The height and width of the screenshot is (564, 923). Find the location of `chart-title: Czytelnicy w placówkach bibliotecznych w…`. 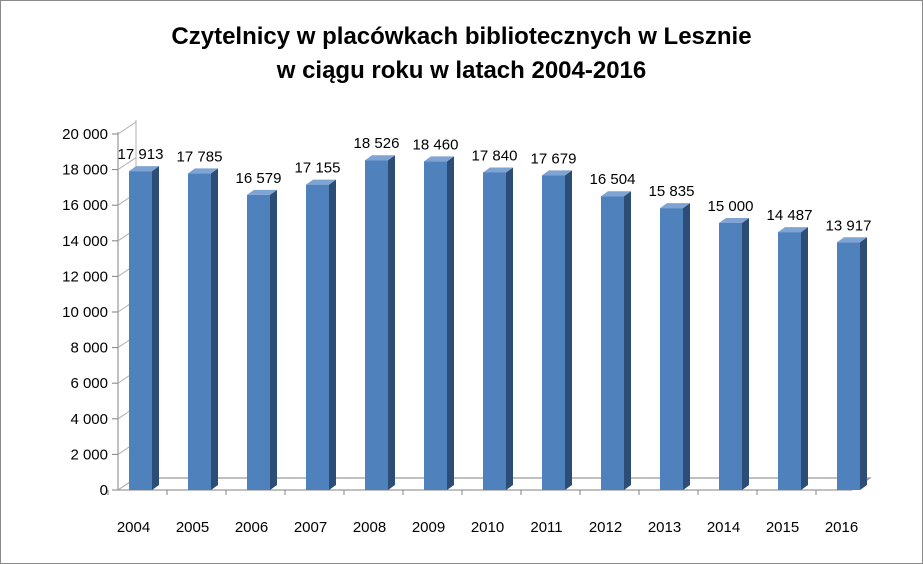

chart-title: Czytelnicy w placówkach bibliotecznych w… is located at coordinates (461, 54).